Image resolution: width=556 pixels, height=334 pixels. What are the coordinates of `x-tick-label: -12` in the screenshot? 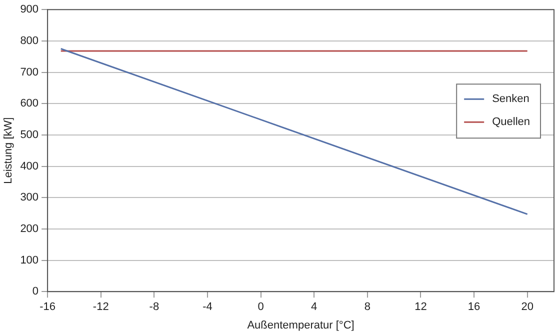 It's located at (100, 307).